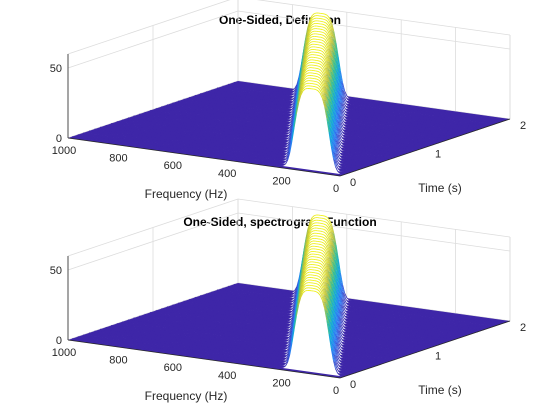 The image size is (560, 420). Describe the element at coordinates (186, 194) in the screenshot. I see `frequency-axis-label: Frequency (Hz)` at that location.